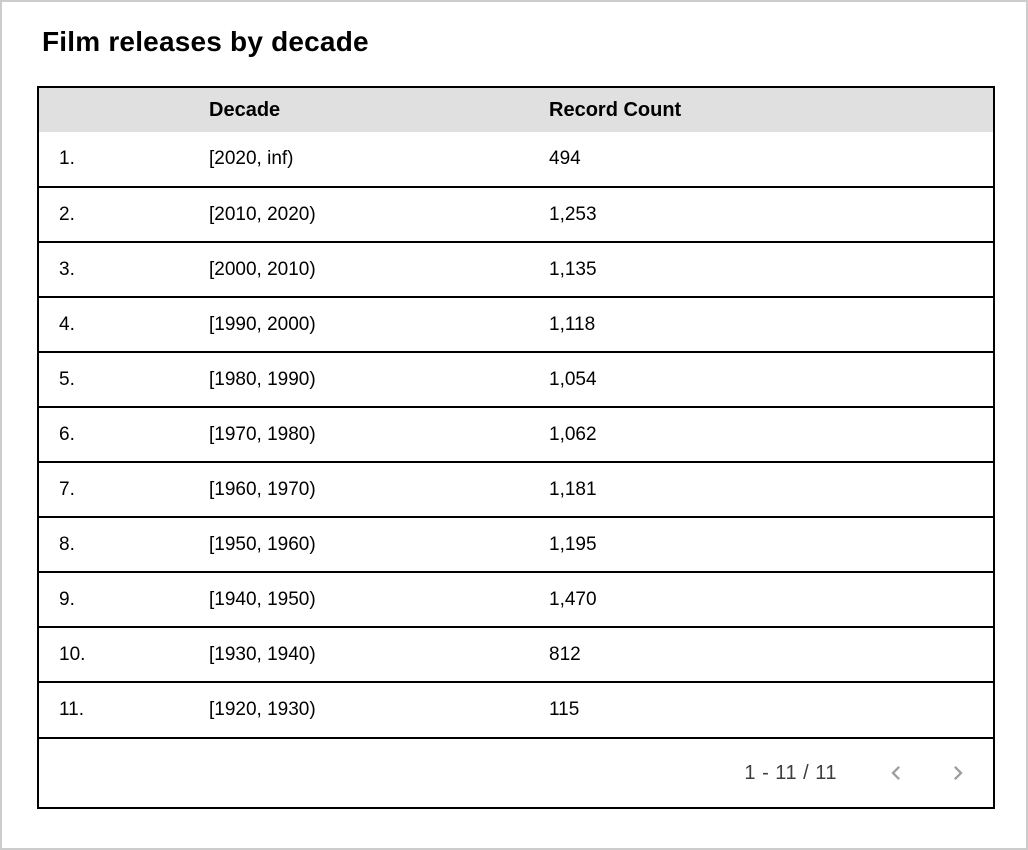 This screenshot has width=1028, height=850. I want to click on header-cell-decade: Decade, so click(245, 109).